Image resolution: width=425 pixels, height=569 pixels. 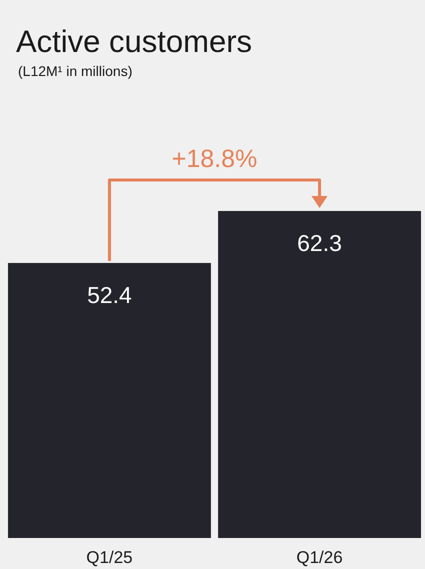 What do you see at coordinates (109, 557) in the screenshot?
I see `x-tick-label: Q1/25` at bounding box center [109, 557].